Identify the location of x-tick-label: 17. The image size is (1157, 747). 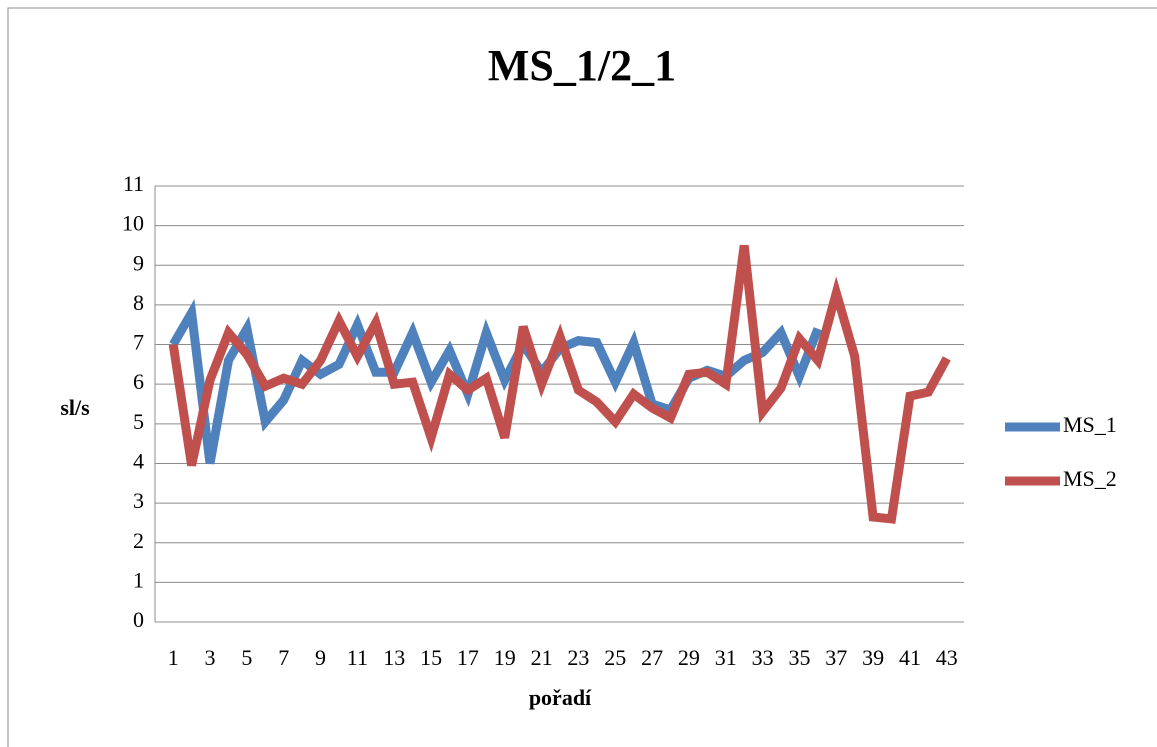
(468, 657).